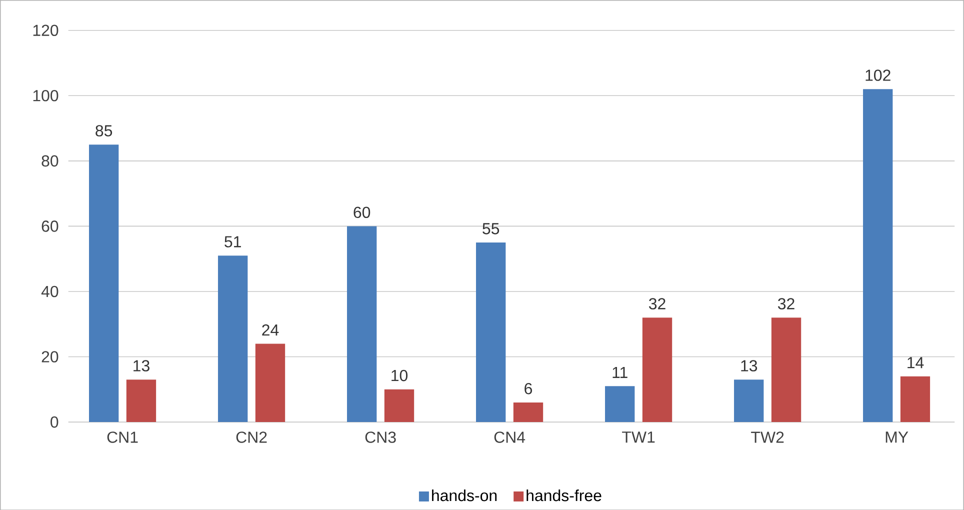 The width and height of the screenshot is (964, 510). I want to click on x-tick-label: CN3, so click(380, 437).